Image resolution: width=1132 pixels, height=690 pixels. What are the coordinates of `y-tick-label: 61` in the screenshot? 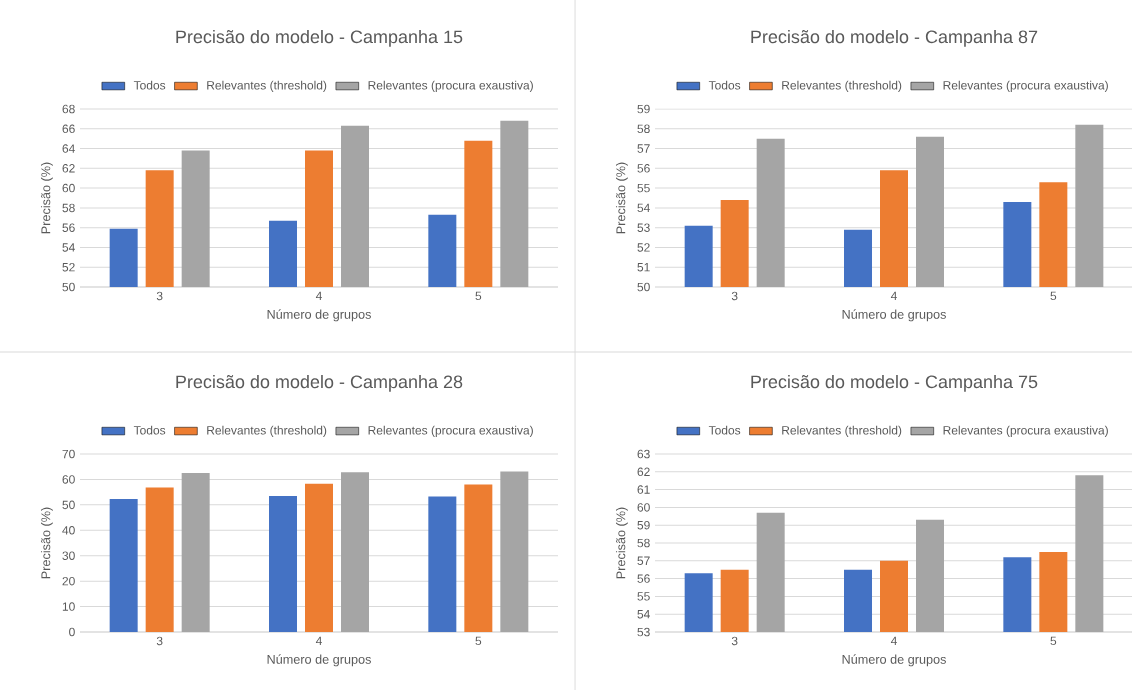 It's located at (643, 489).